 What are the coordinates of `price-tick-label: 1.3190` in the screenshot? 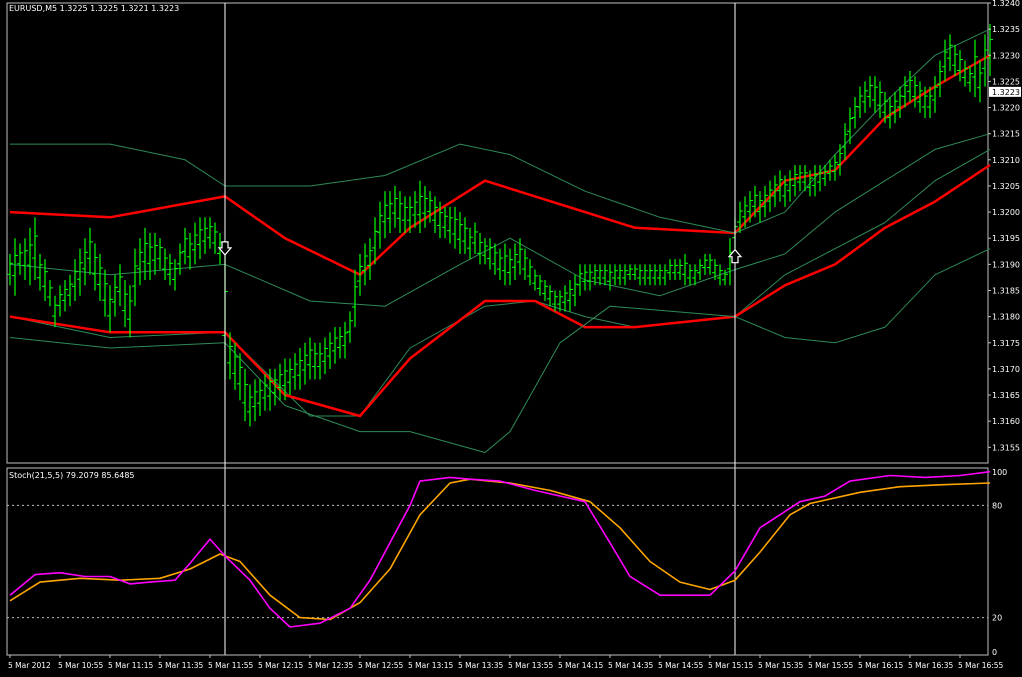 It's located at (1006, 264).